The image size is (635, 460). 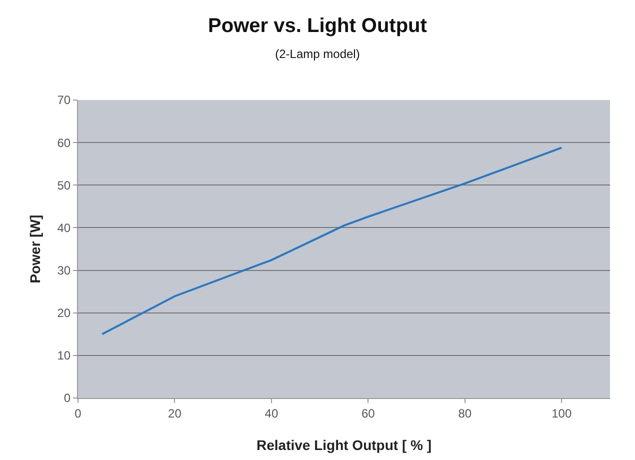 What do you see at coordinates (64, 227) in the screenshot?
I see `y-tick-label: 40` at bounding box center [64, 227].